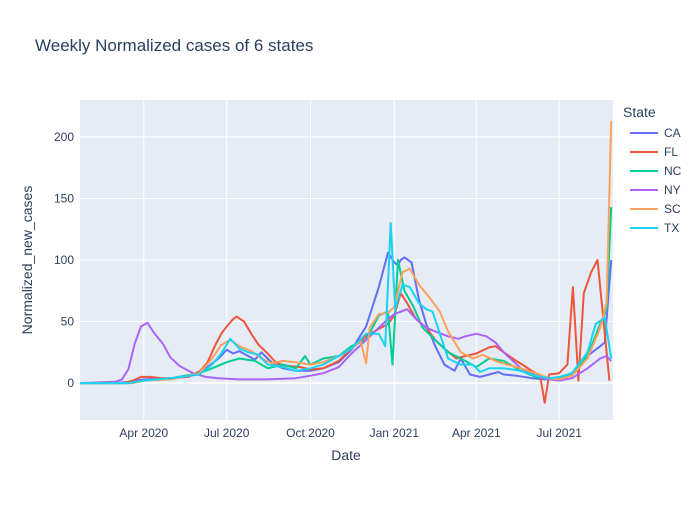 This screenshot has height=505, width=700. Describe the element at coordinates (672, 209) in the screenshot. I see `legend-label: SC` at that location.